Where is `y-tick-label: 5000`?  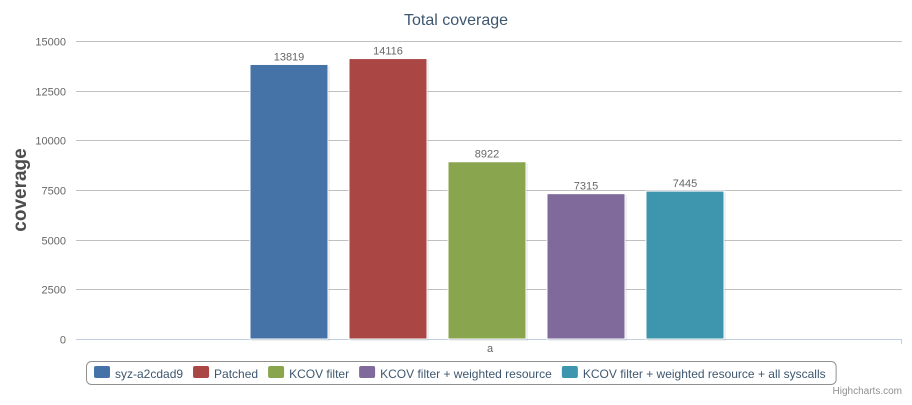
y-tick-label: 5000 is located at coordinates (54, 242).